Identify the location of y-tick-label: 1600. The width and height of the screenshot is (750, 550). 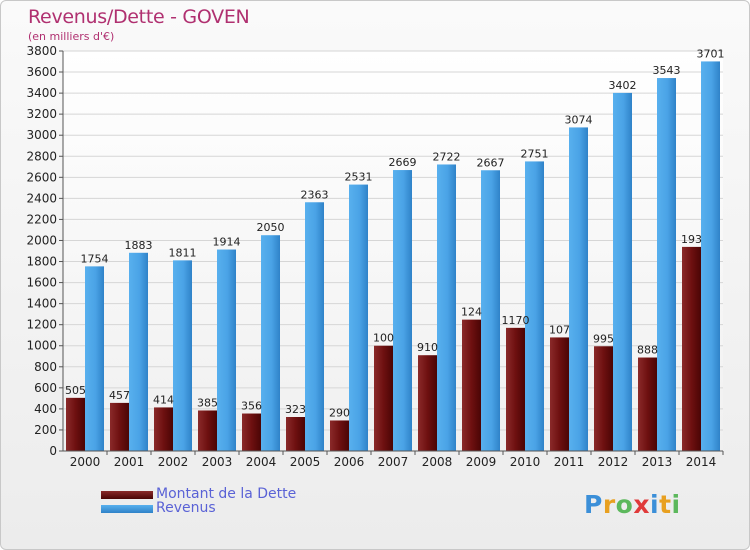
(41, 283).